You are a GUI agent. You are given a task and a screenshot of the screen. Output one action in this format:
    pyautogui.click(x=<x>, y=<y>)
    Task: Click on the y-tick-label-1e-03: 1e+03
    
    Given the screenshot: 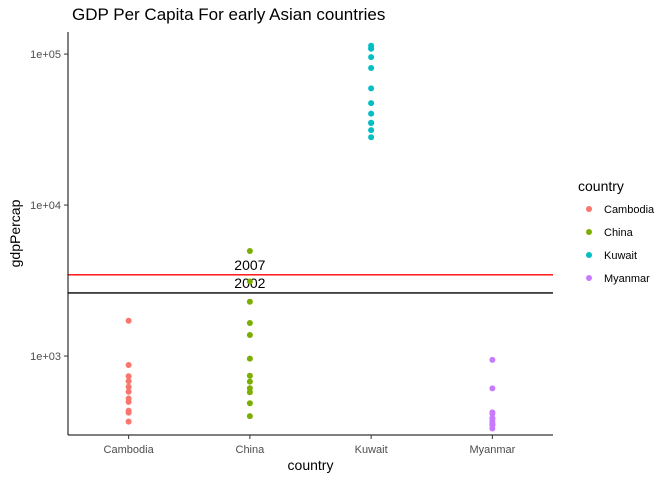 What is the action you would take?
    pyautogui.click(x=45, y=357)
    